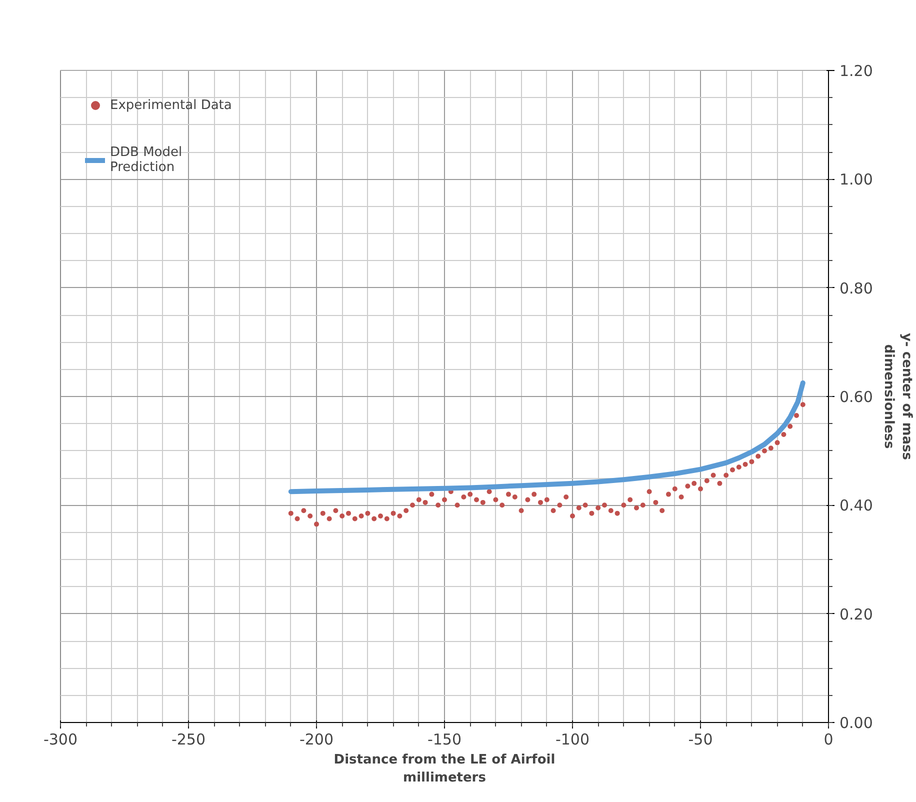 This screenshot has width=916, height=802. I want to click on y-tick-label: 1.00, so click(856, 179).